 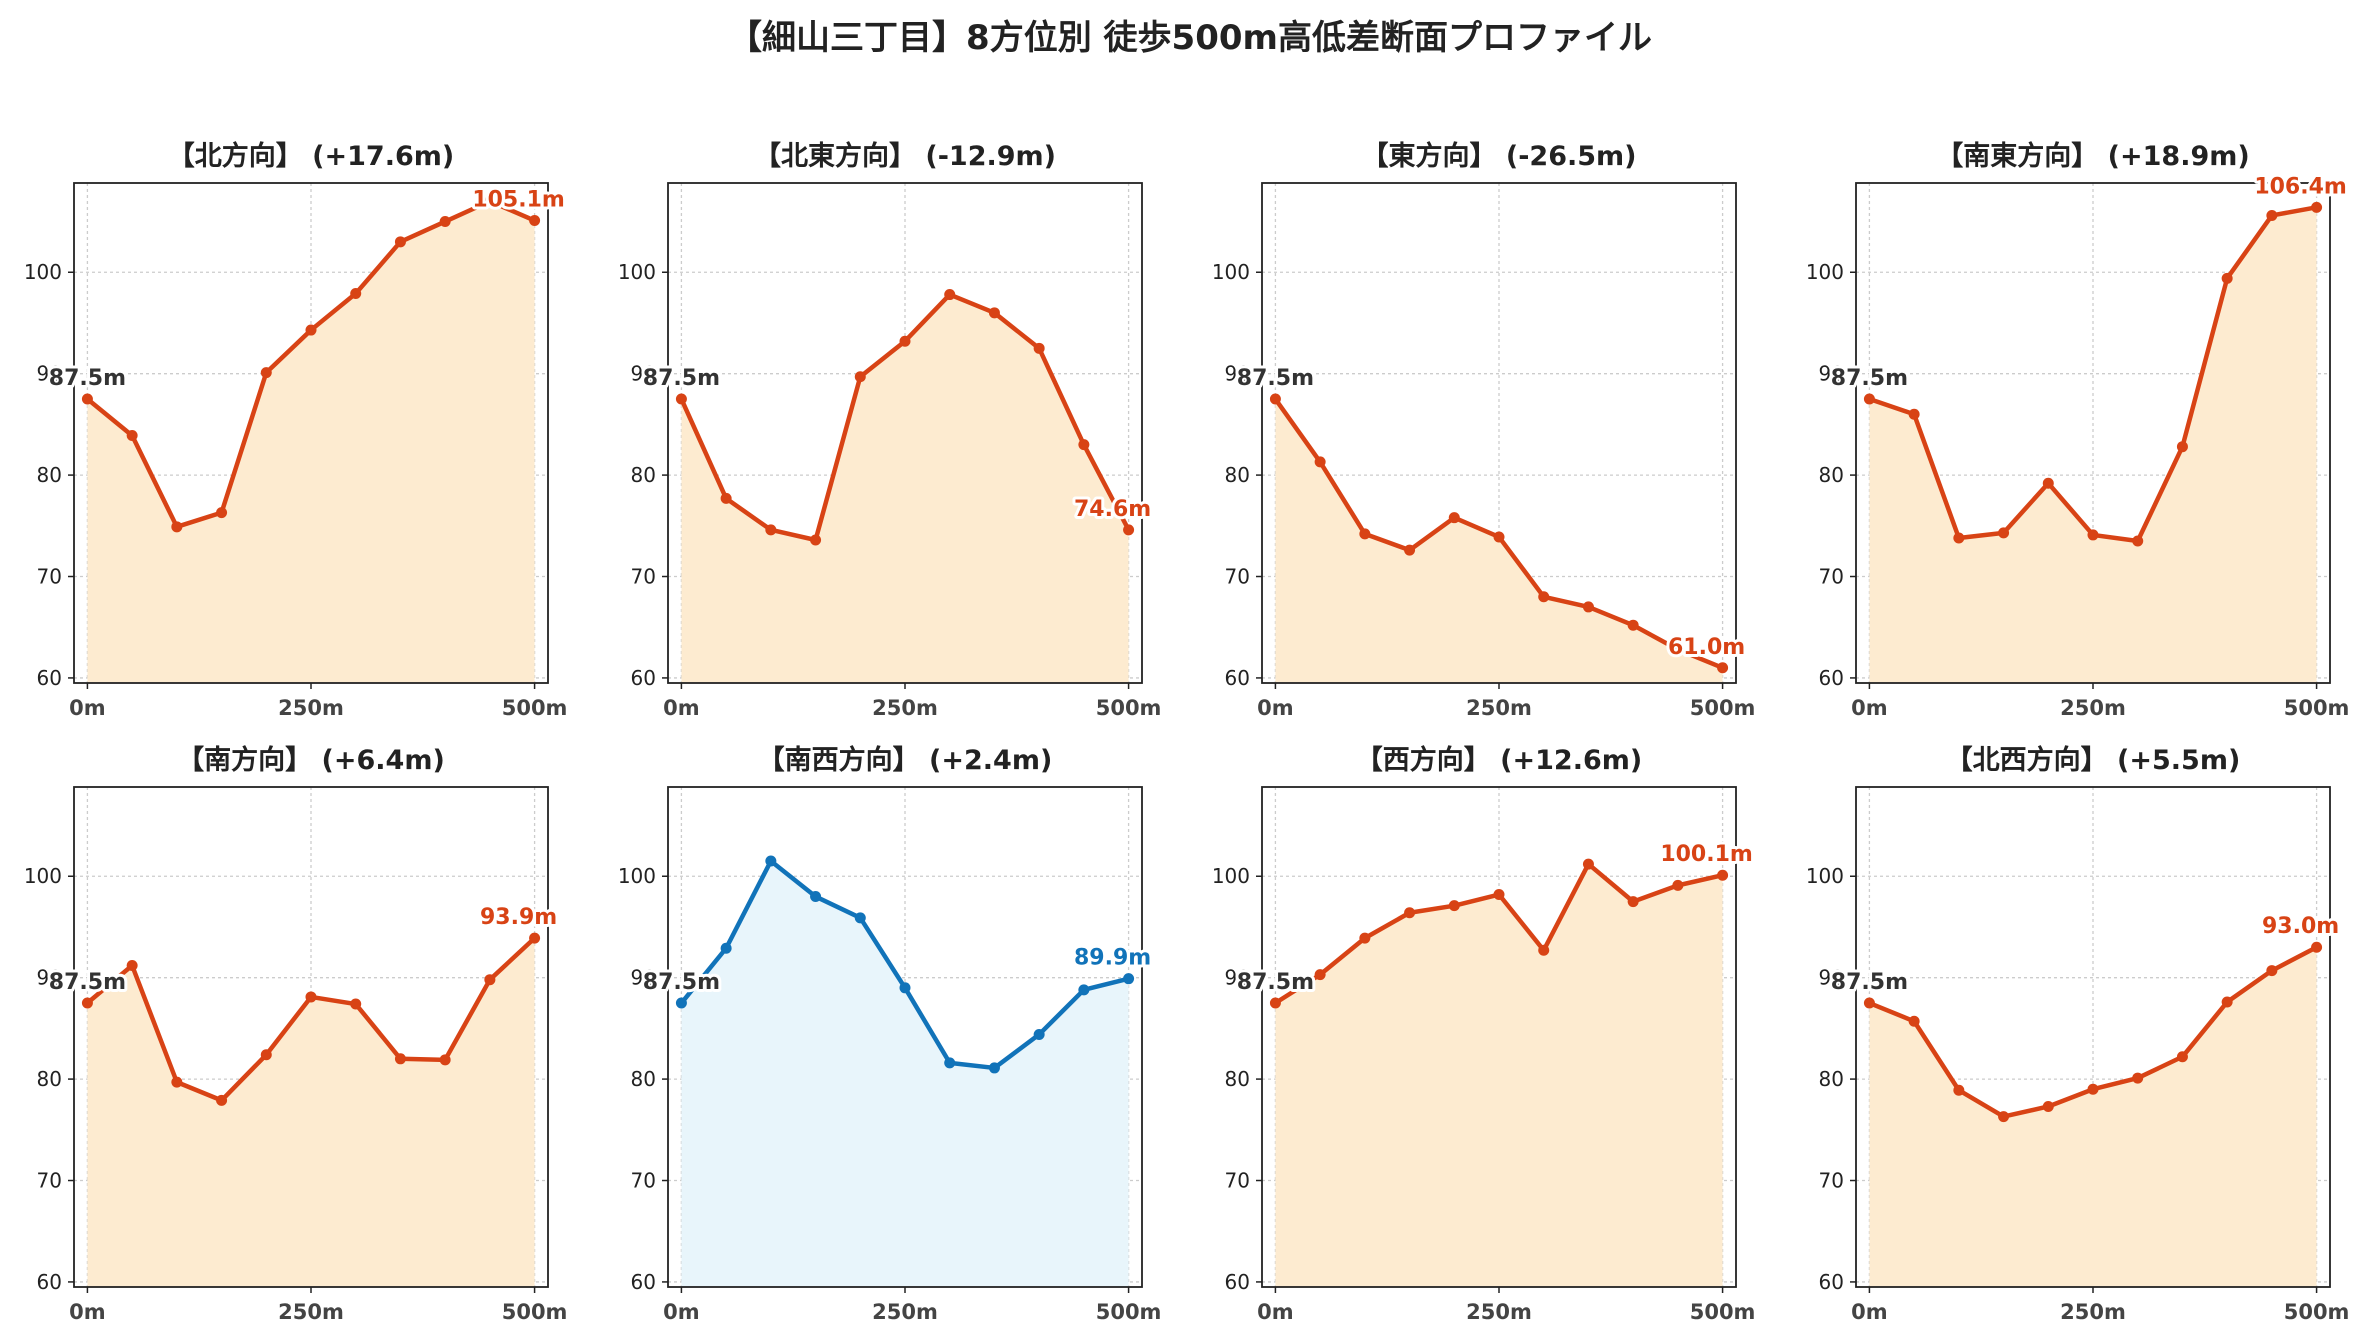 What do you see at coordinates (1706, 854) in the screenshot?
I see `end-elevation-label: 100.1m` at bounding box center [1706, 854].